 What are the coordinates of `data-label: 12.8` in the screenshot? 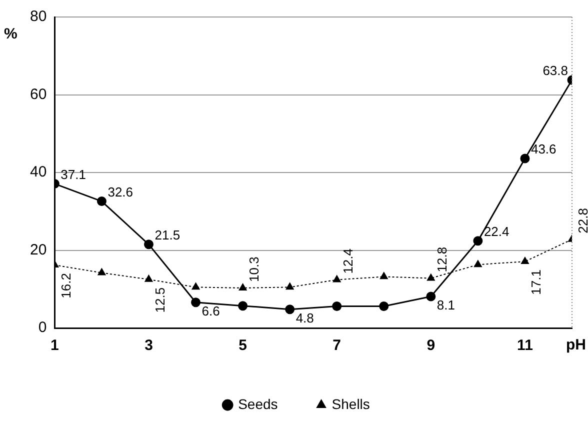 It's located at (442, 259).